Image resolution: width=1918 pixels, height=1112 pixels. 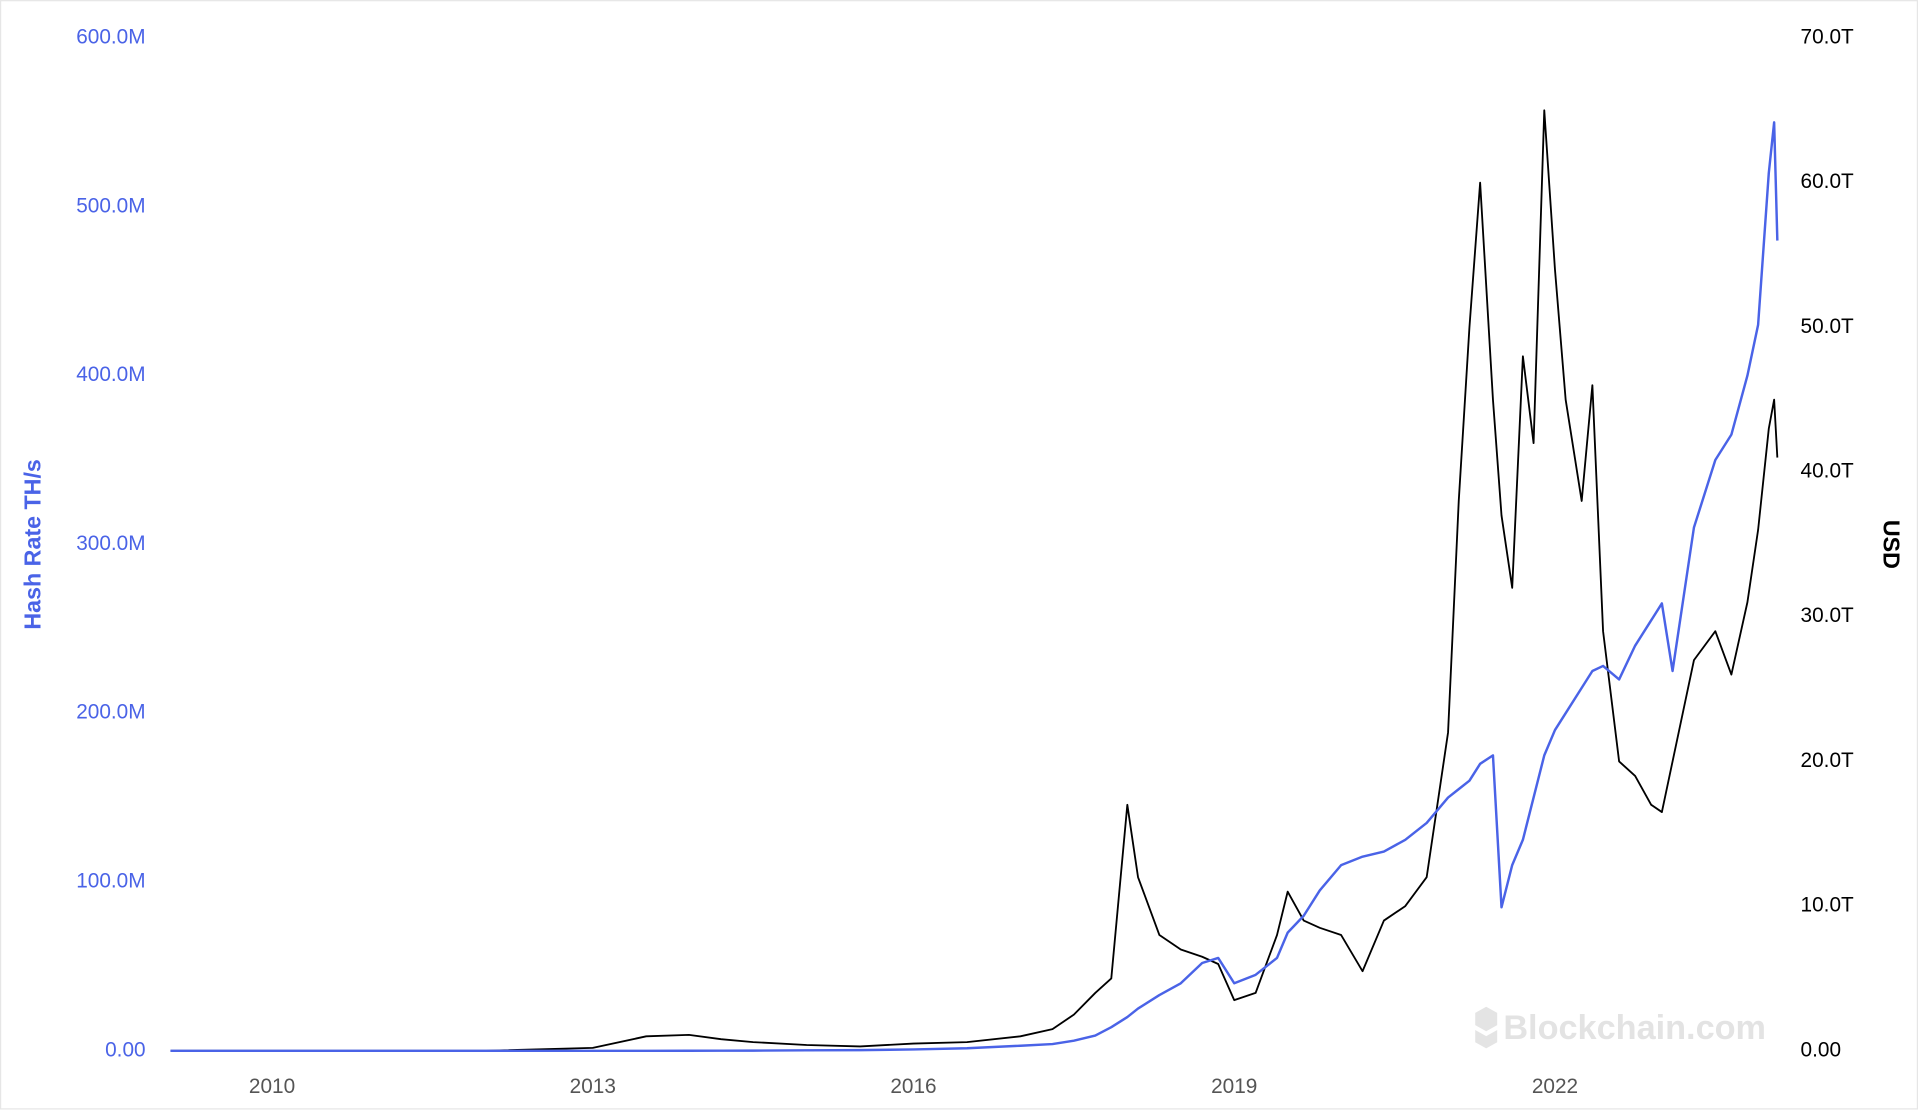 What do you see at coordinates (1821, 1049) in the screenshot?
I see `y2-tick-label: 0.00` at bounding box center [1821, 1049].